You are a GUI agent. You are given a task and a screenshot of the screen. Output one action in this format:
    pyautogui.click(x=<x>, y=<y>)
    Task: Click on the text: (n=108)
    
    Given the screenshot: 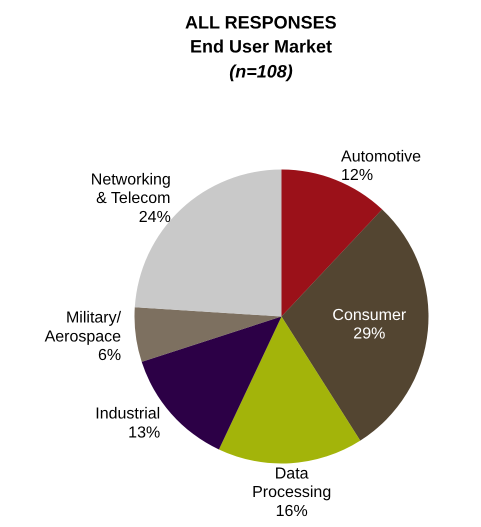 What is the action you would take?
    pyautogui.click(x=261, y=72)
    